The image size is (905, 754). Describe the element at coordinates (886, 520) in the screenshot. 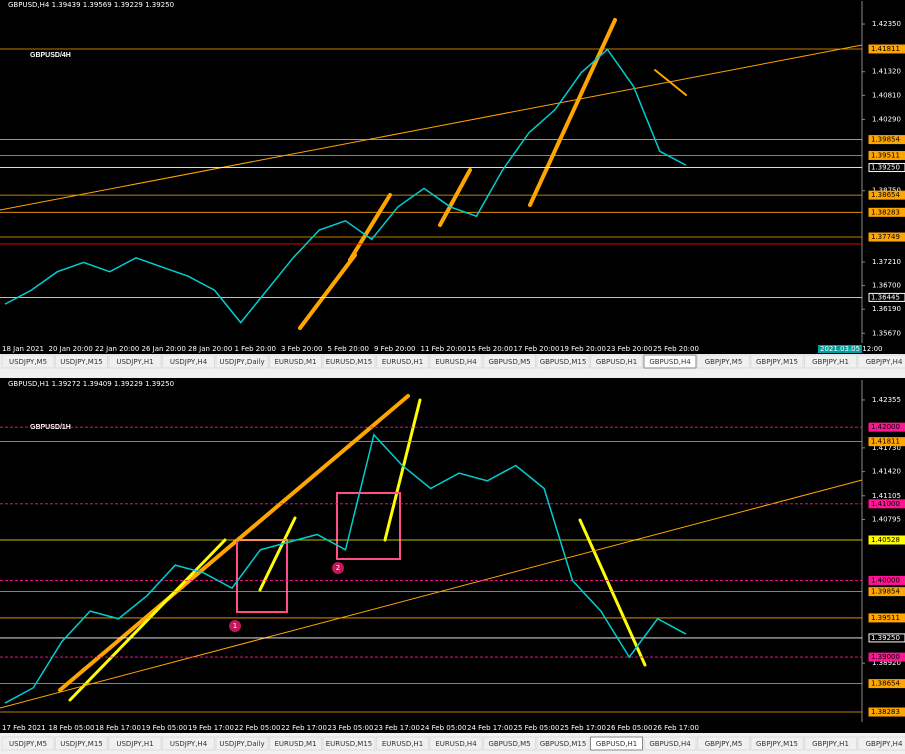

I see `price-label: 1.40795` at that location.